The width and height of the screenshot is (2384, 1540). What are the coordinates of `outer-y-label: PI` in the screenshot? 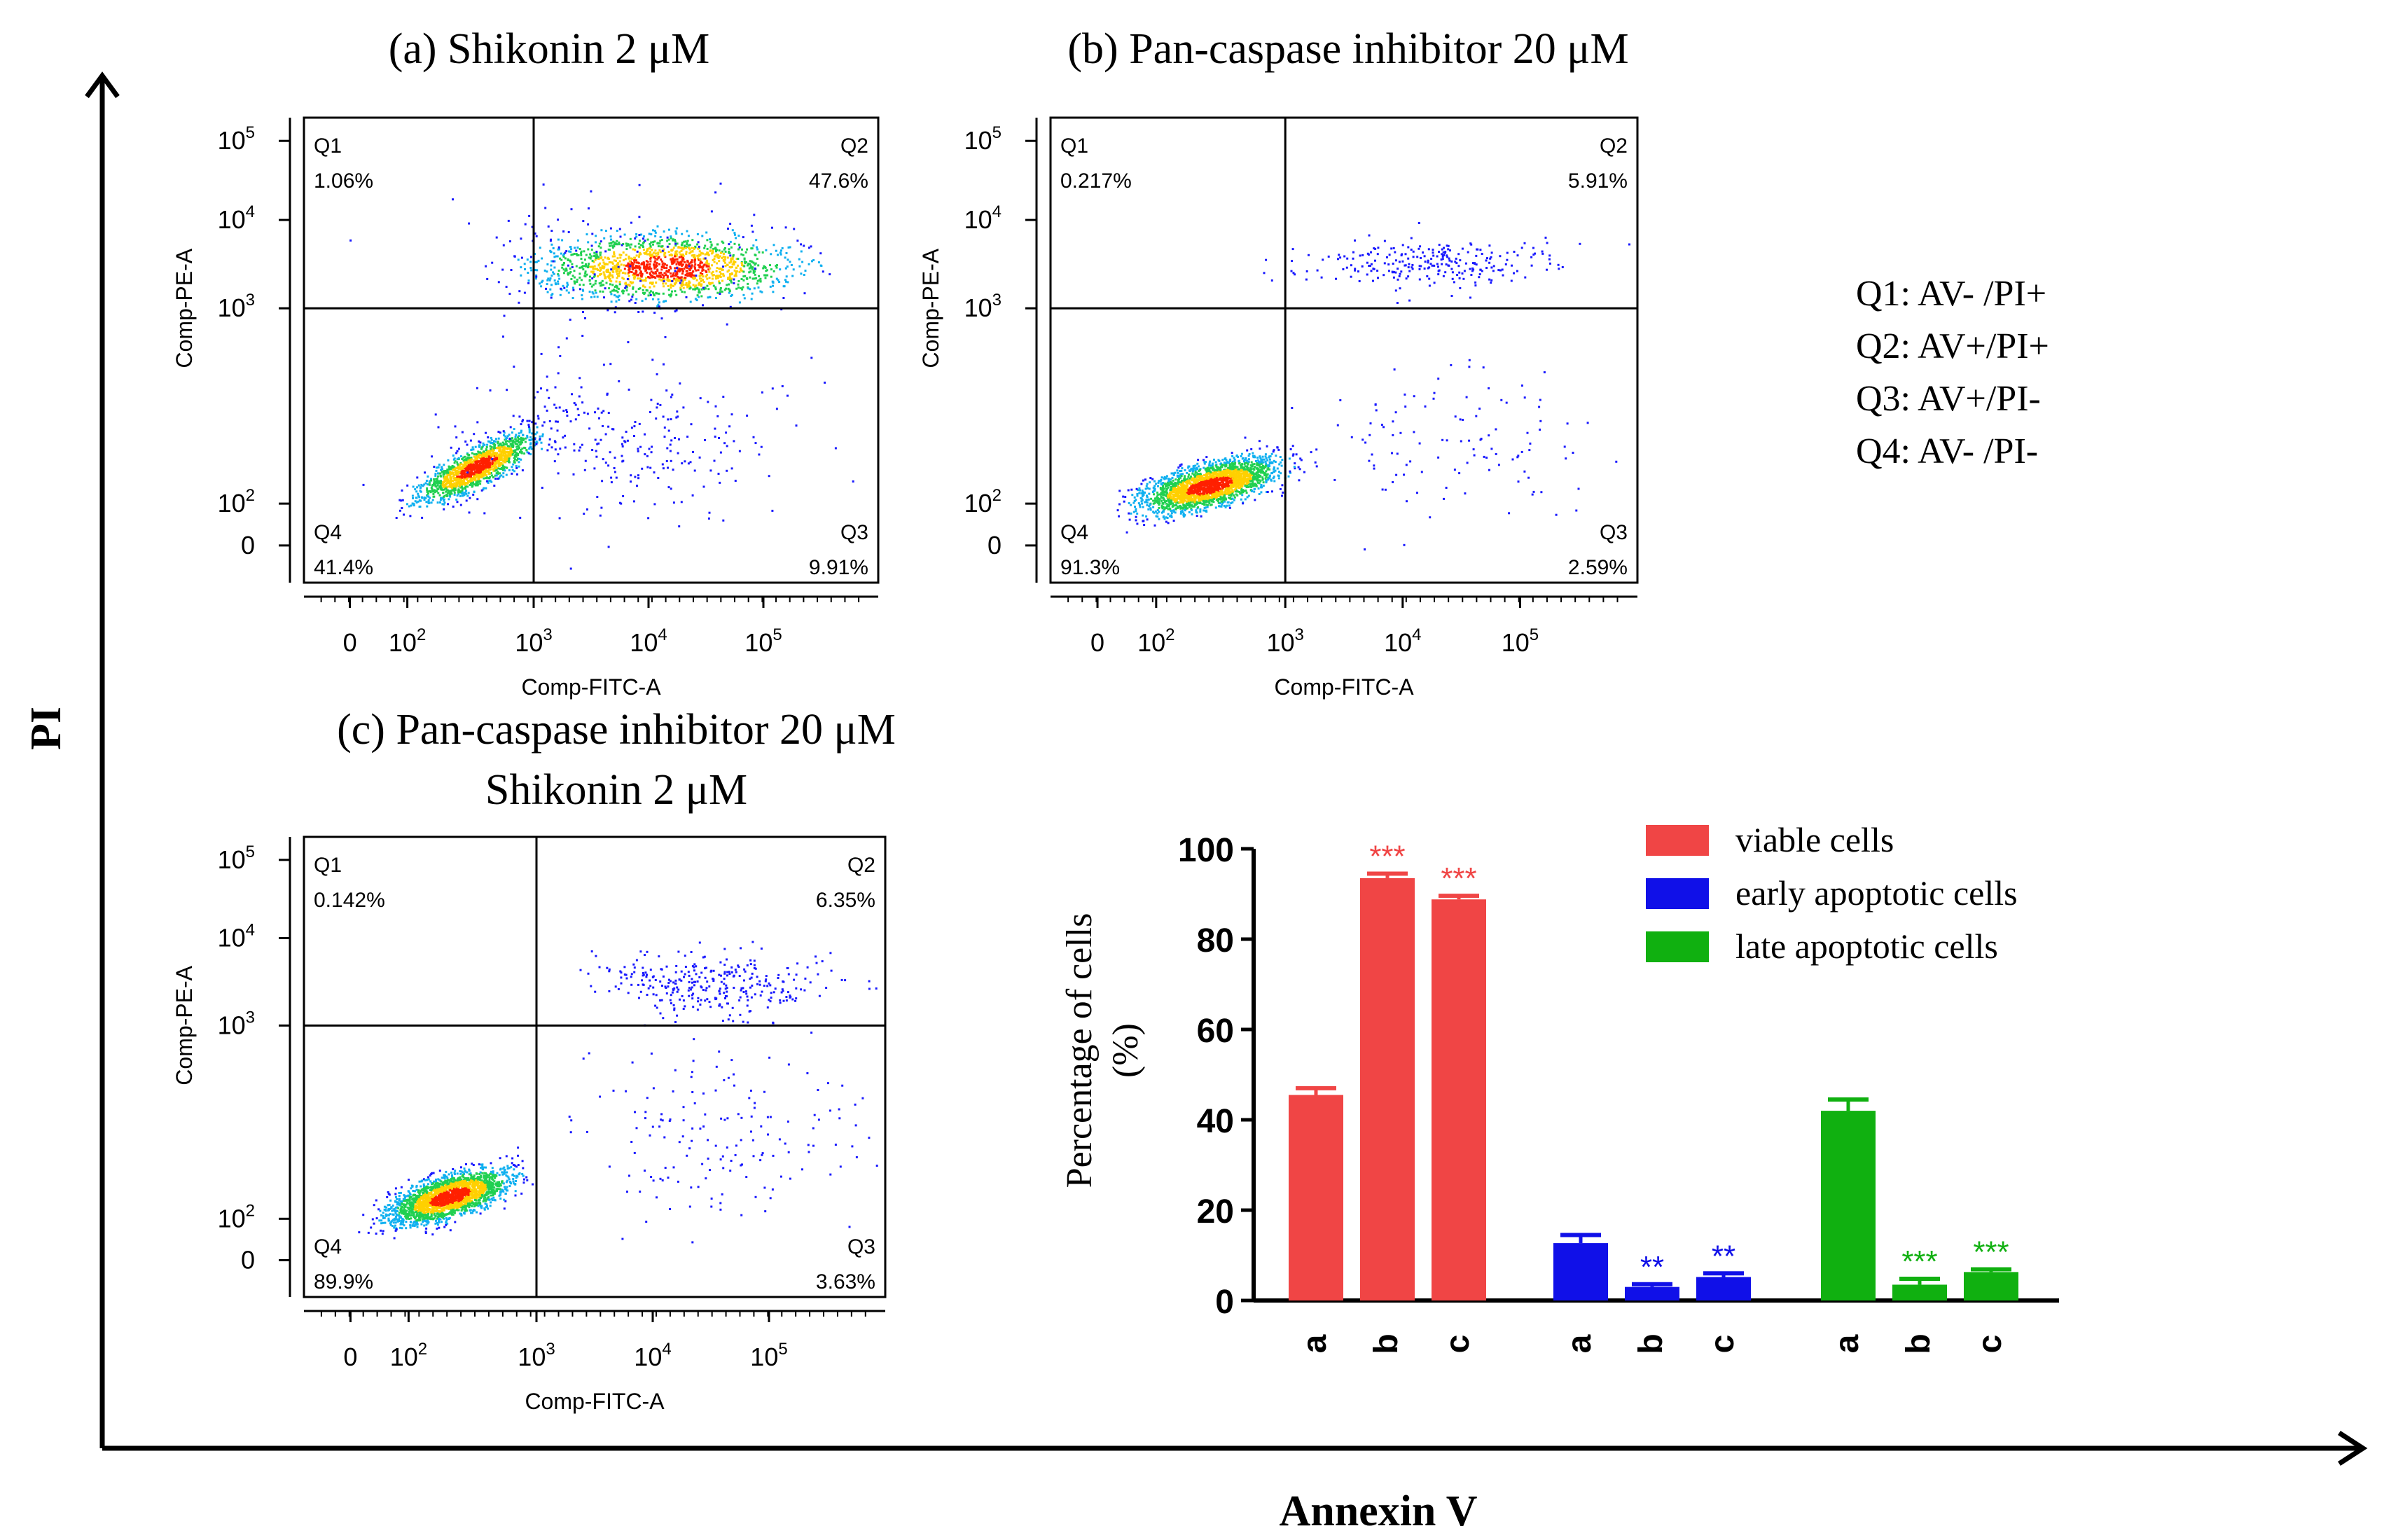 It's located at (46, 728).